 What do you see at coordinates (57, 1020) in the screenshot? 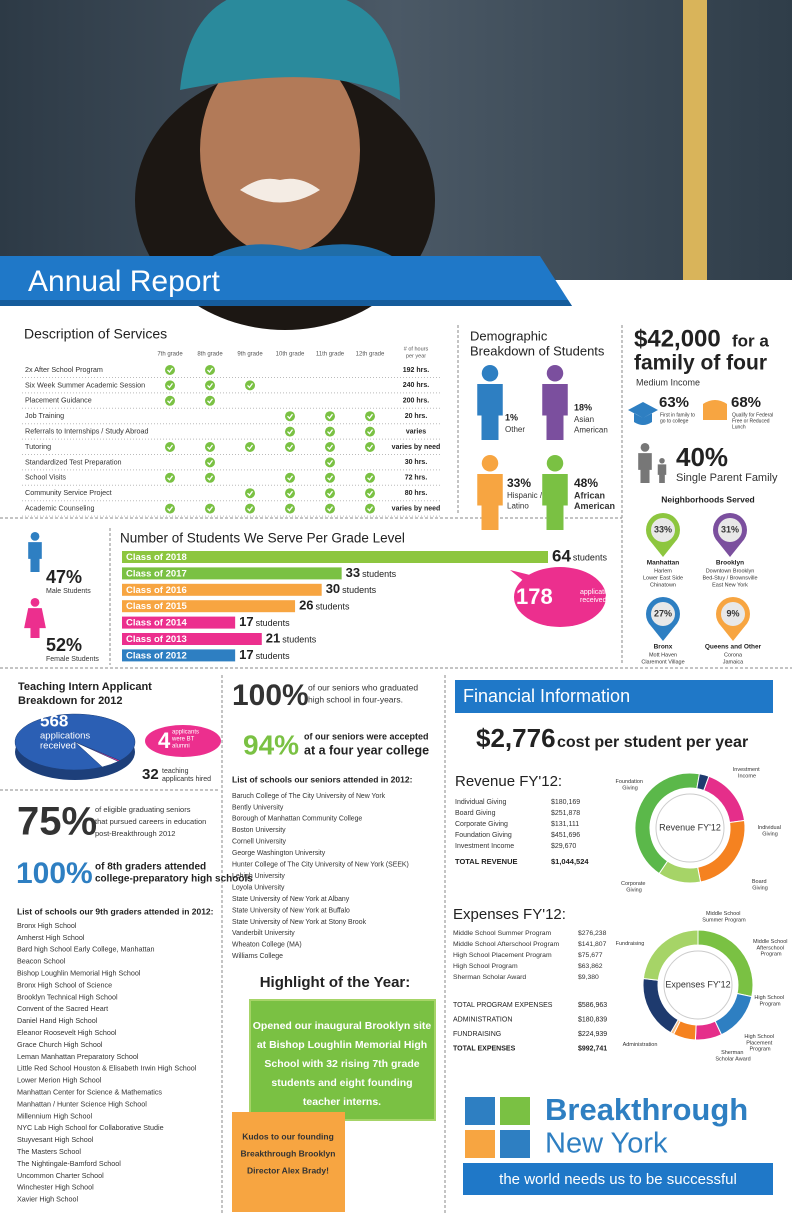
I see `school-name: Daniel Hand High School` at bounding box center [57, 1020].